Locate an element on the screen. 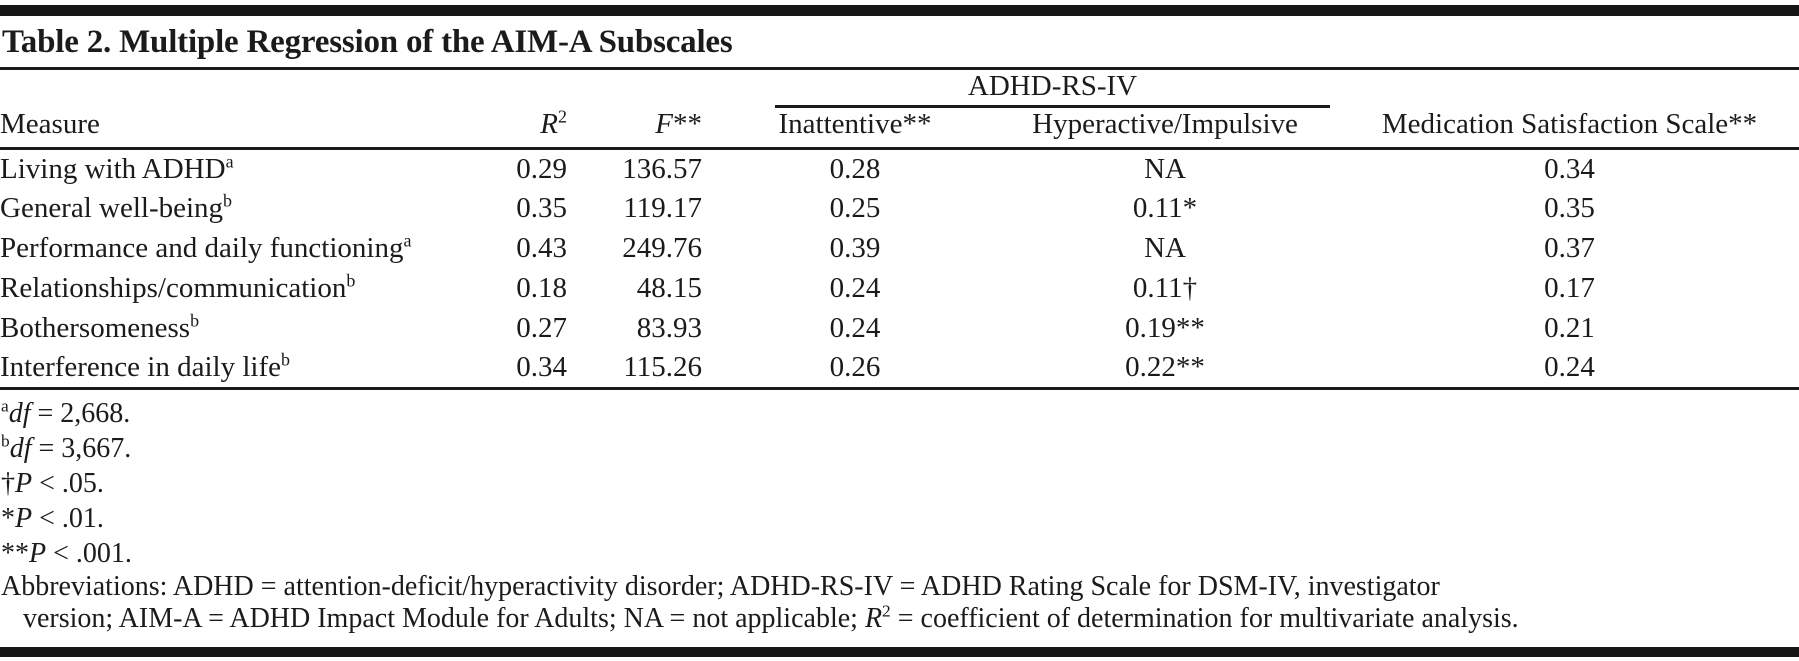  cell-medication-satisfaction: 0.24 is located at coordinates (1569, 369).